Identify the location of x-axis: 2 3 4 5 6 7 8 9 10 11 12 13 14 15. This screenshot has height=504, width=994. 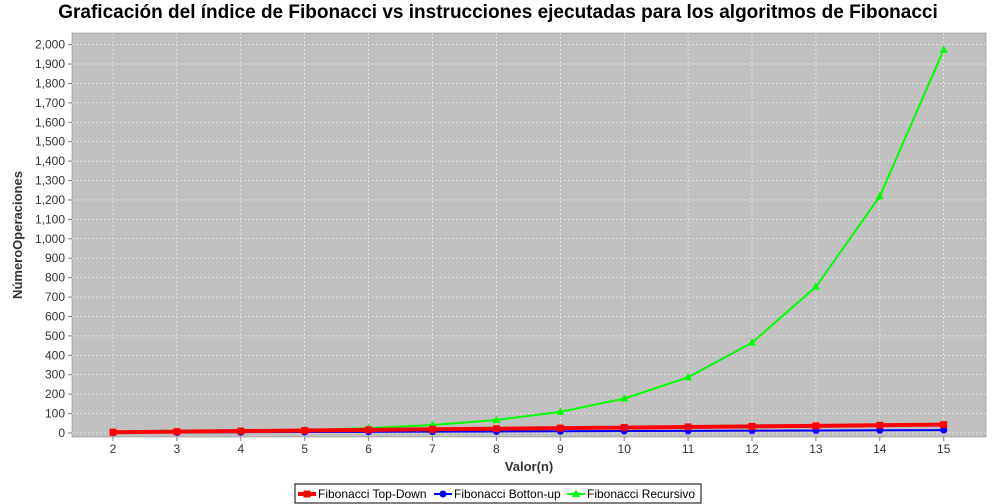
(530, 446).